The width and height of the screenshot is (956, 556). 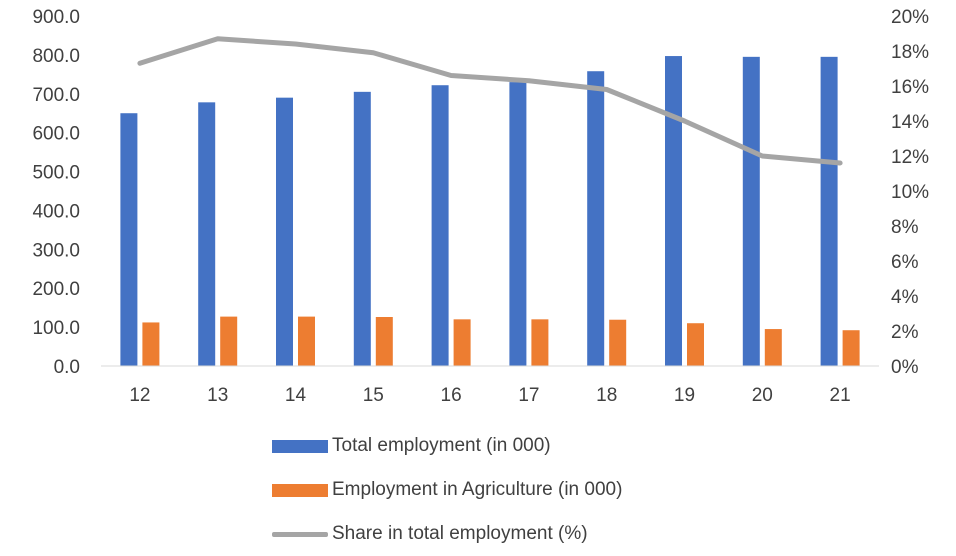 I want to click on right-tick-label: 6%, so click(x=905, y=262).